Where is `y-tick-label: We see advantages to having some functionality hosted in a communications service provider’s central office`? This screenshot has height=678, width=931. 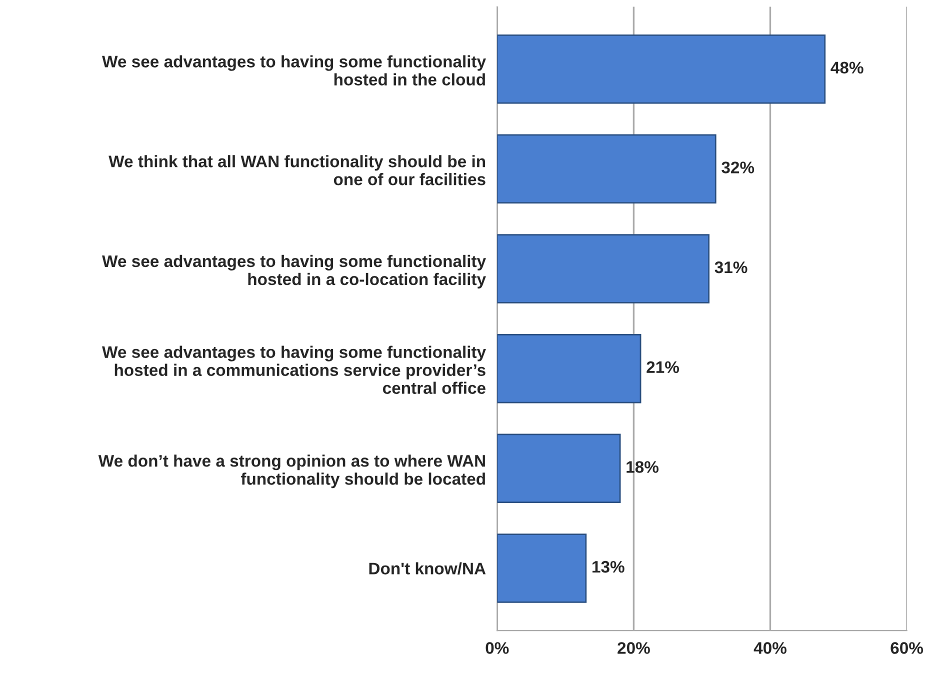 y-tick-label: We see advantages to having some functionality hosted in a communications service provider’s central office is located at coordinates (294, 370).